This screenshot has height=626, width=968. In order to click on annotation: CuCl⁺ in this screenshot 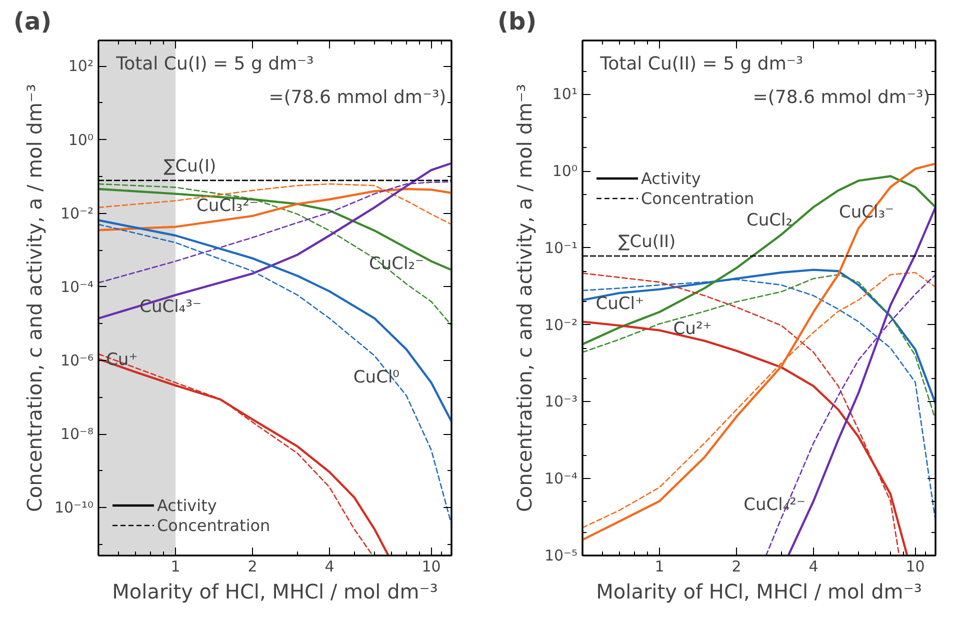, I will do `click(620, 304)`.